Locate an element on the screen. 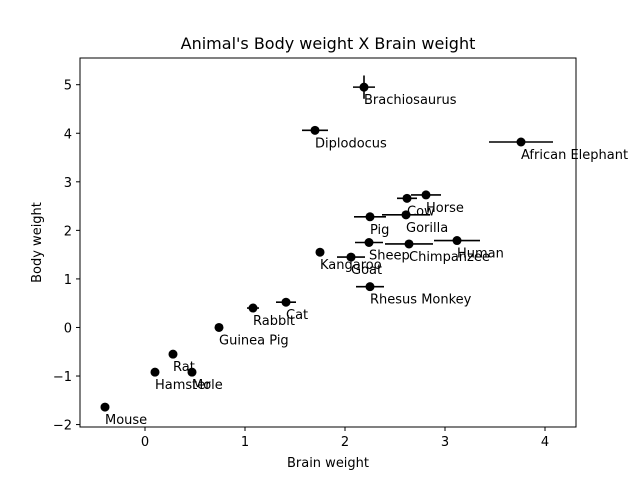 This screenshot has height=480, width=640. data-point-hamster: Hamster is located at coordinates (180, 380).